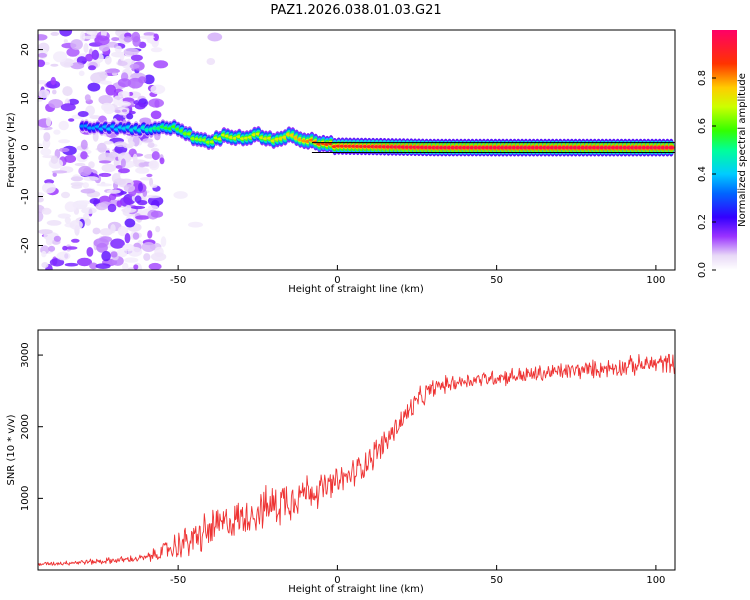  What do you see at coordinates (702, 78) in the screenshot?
I see `colorbar-tick-label: 0.8` at bounding box center [702, 78].